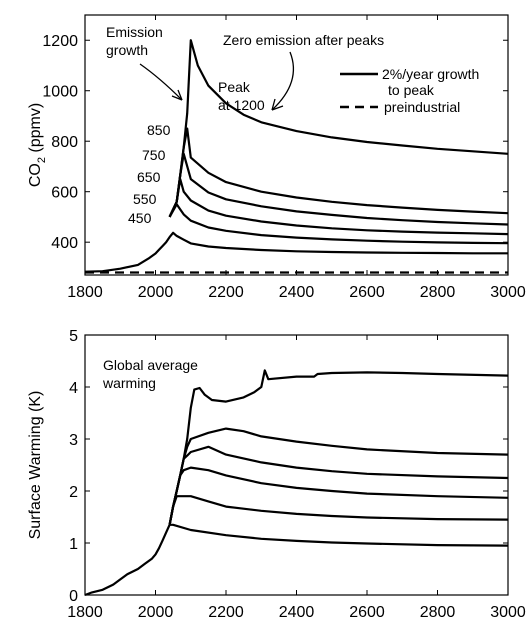 This screenshot has width=531, height=620. Describe the element at coordinates (140, 218) in the screenshot. I see `peak-label-450: 450` at that location.